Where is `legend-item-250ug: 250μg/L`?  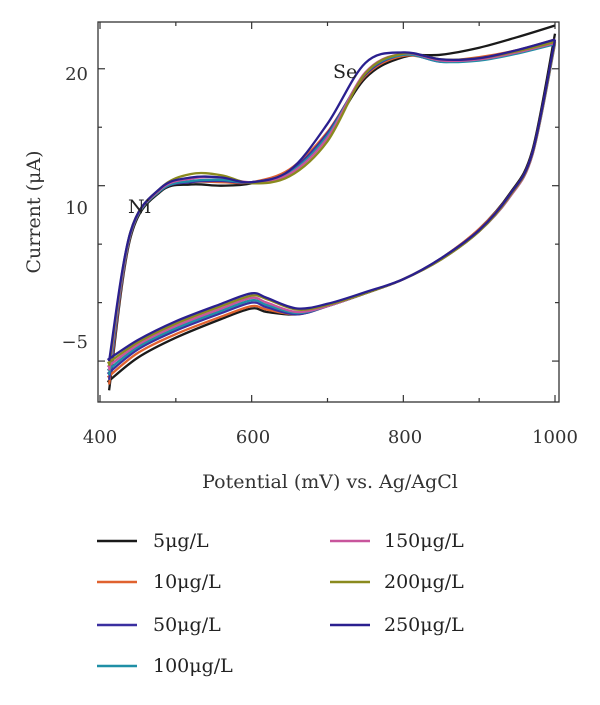
legend-item-250ug: 250μg/L is located at coordinates (397, 625).